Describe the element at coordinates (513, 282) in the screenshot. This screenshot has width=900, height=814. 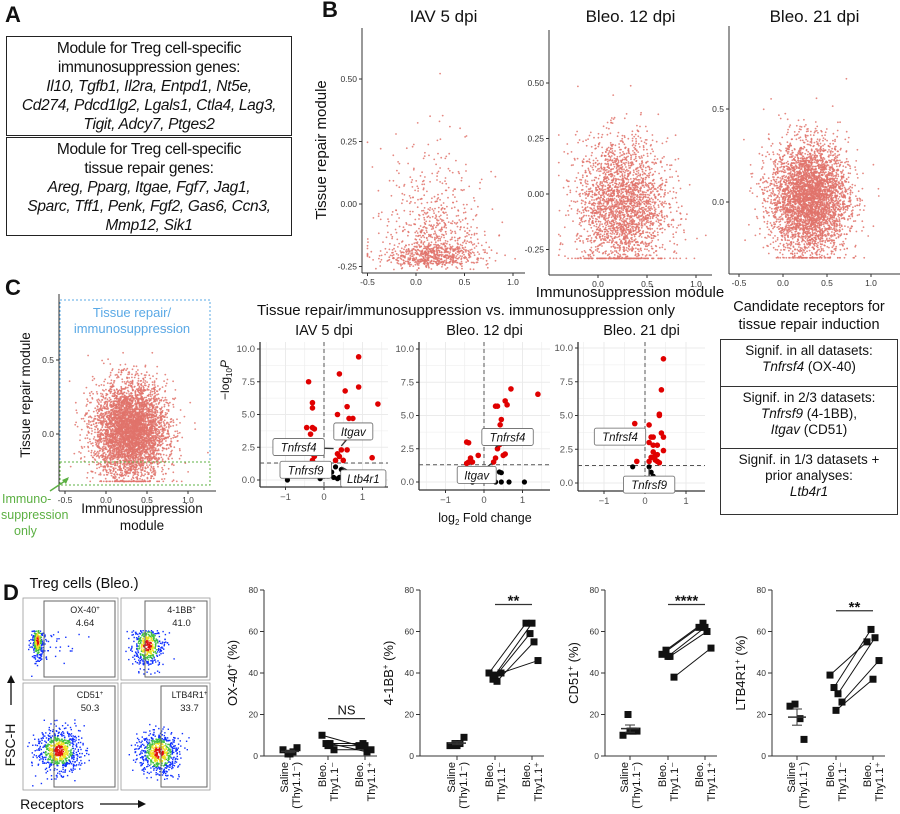
I see `x-tick-label: 1.0` at that location.